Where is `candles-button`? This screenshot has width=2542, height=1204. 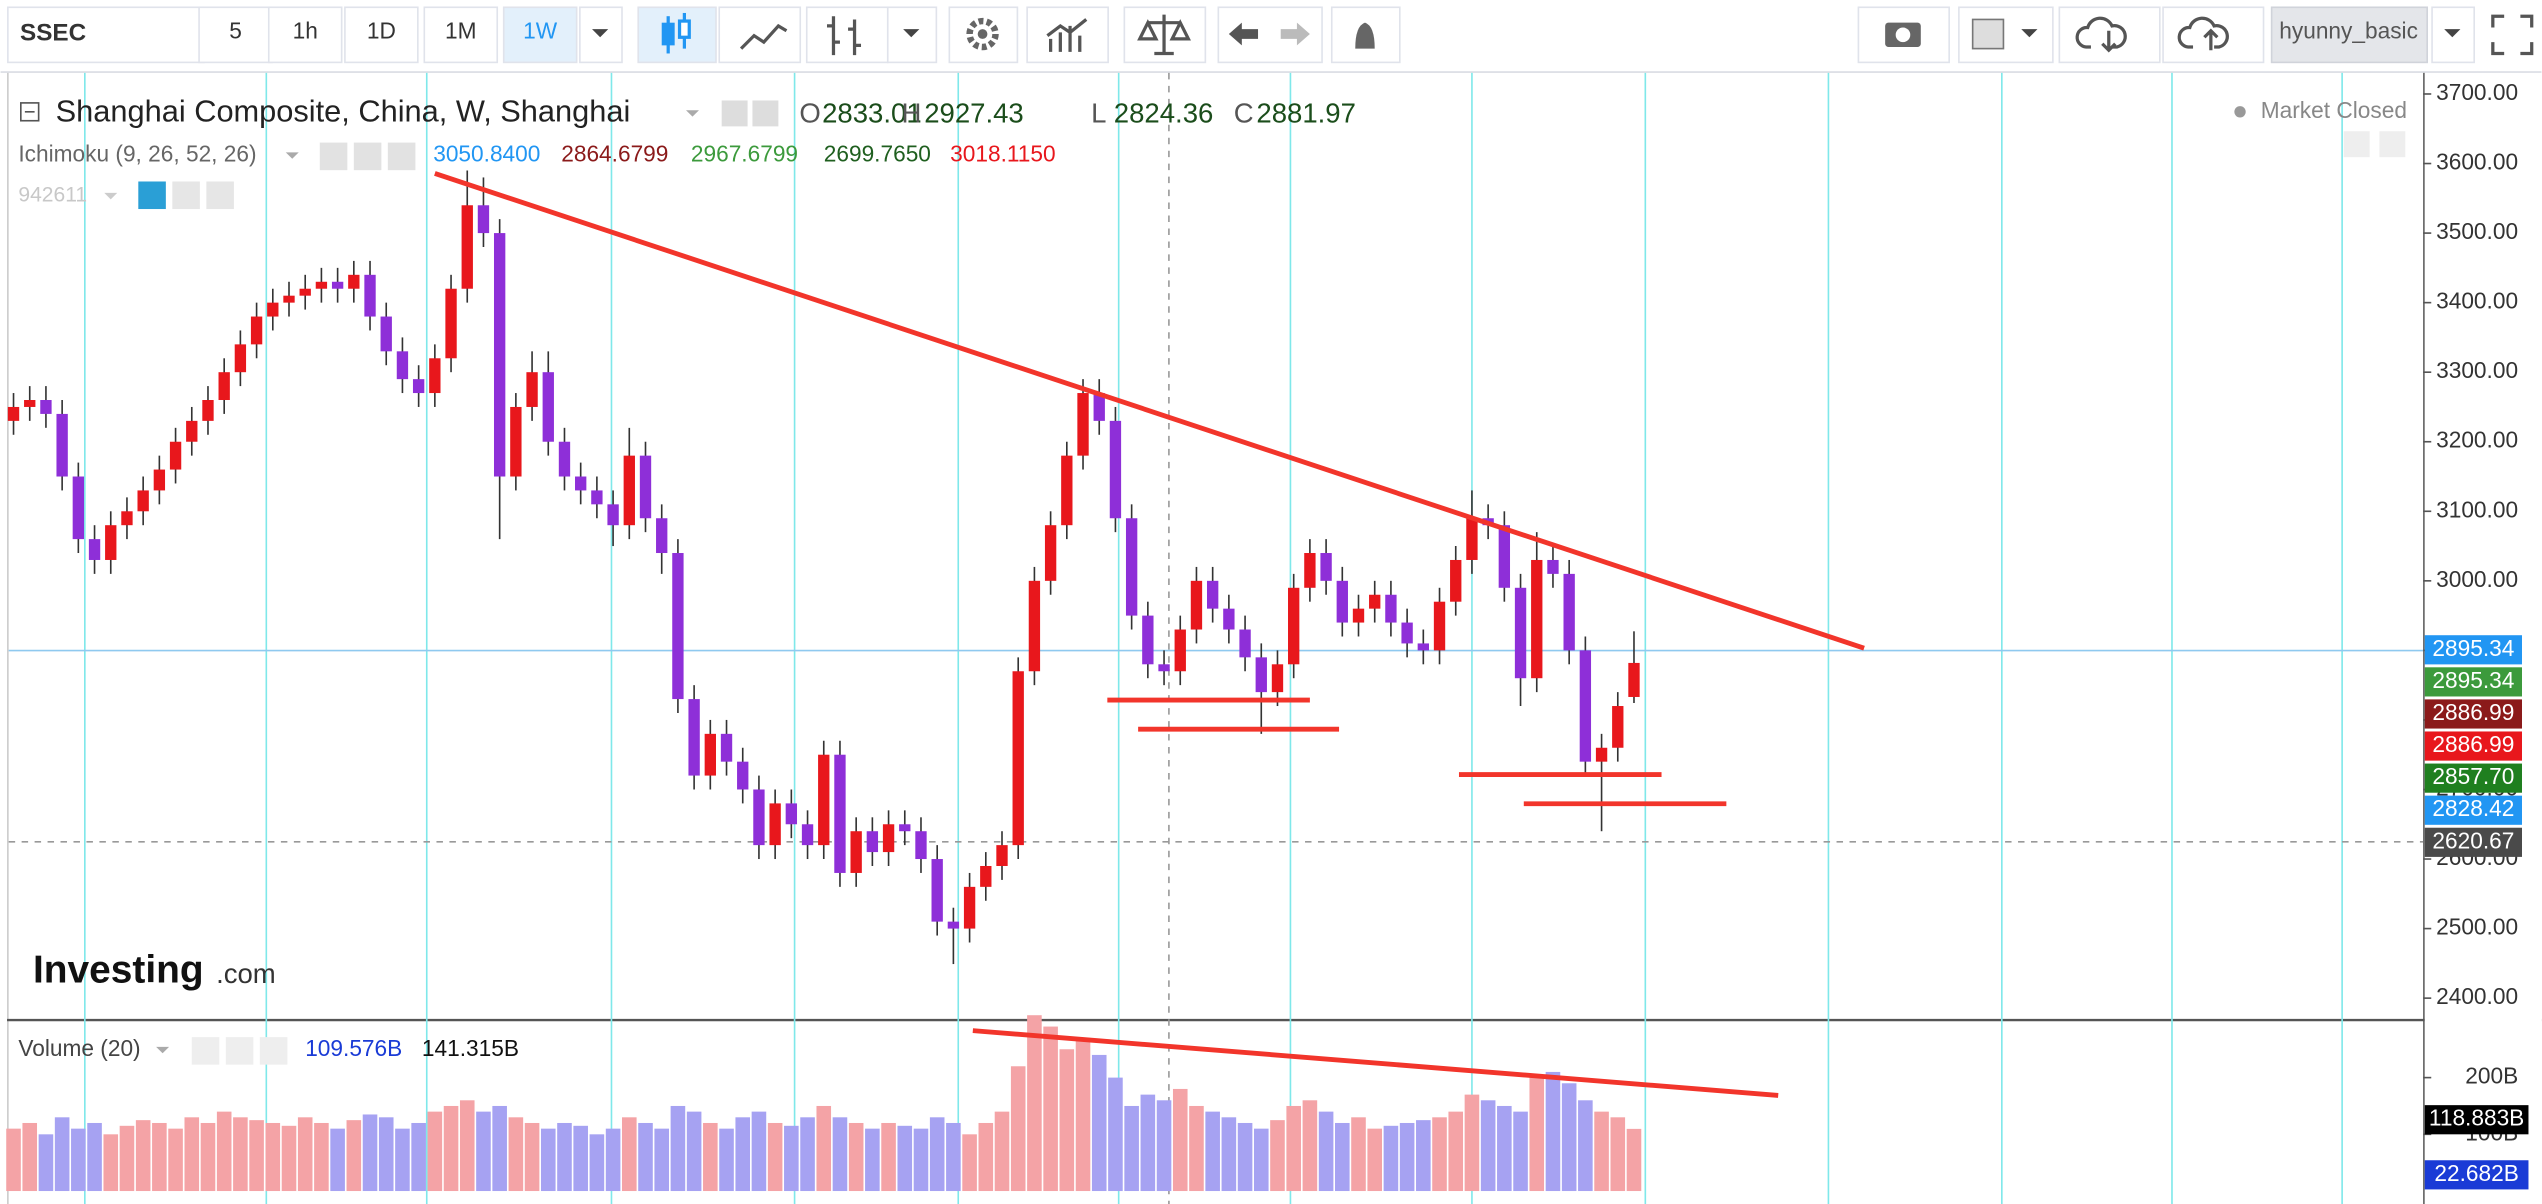
candles-button is located at coordinates (677, 35).